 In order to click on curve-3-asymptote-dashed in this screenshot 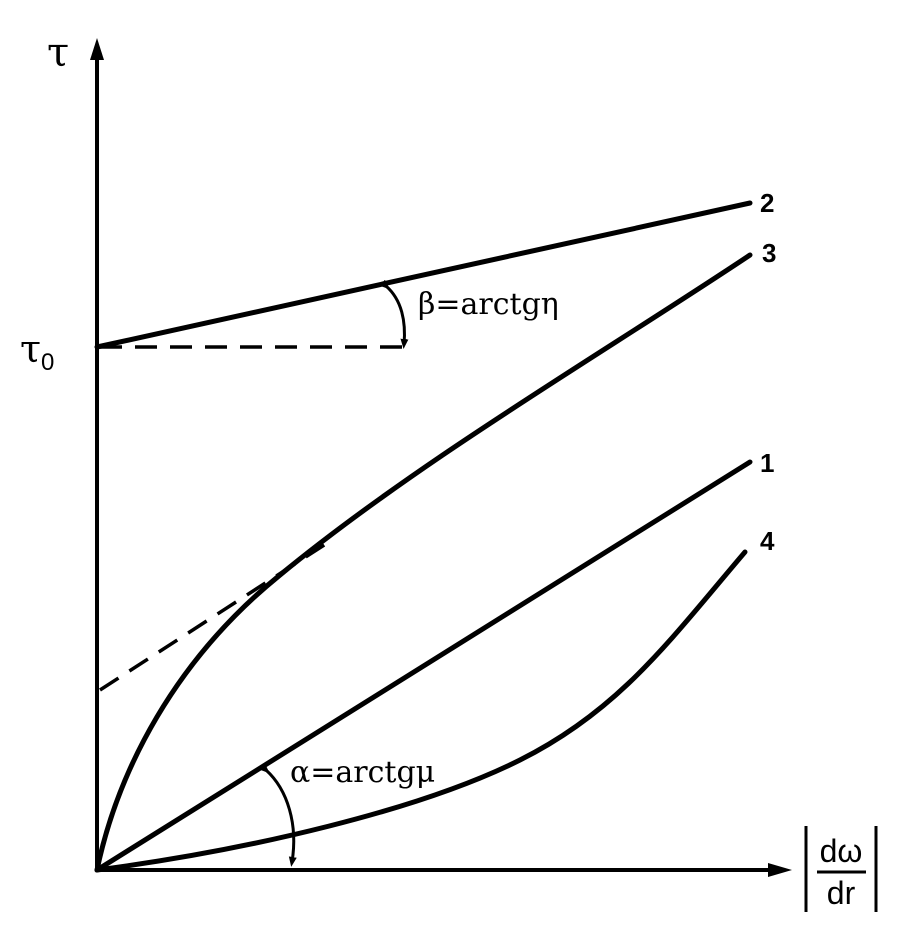, I will do `click(217, 614)`.